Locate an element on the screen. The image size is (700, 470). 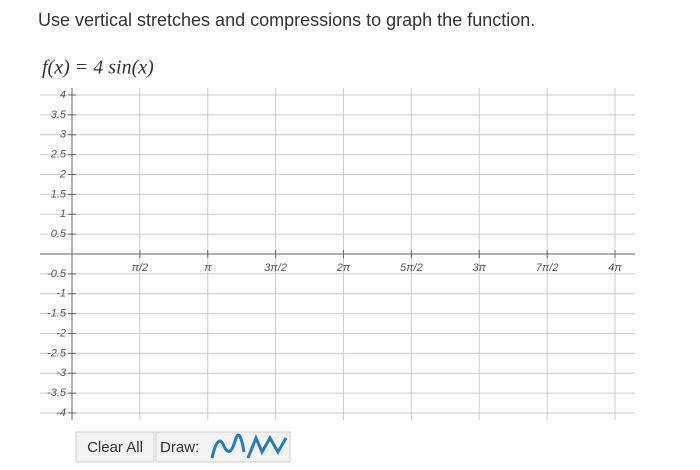
x-tick-label: π is located at coordinates (208, 268).